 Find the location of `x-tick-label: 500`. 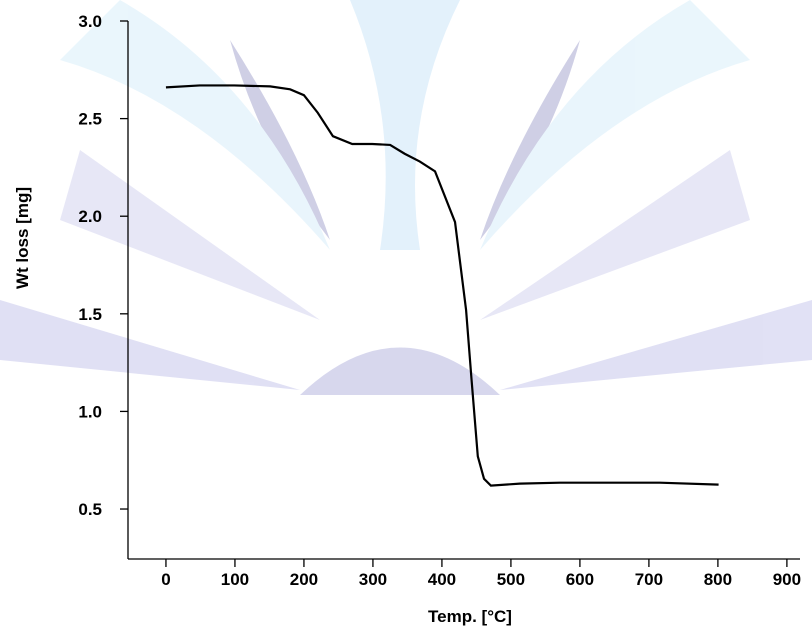

x-tick-label: 500 is located at coordinates (511, 579).